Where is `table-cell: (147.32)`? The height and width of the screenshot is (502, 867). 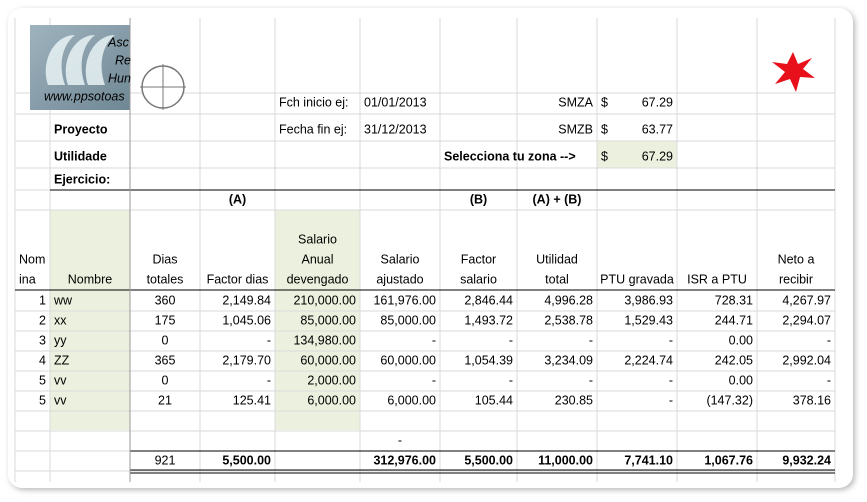
table-cell: (147.32) is located at coordinates (729, 400).